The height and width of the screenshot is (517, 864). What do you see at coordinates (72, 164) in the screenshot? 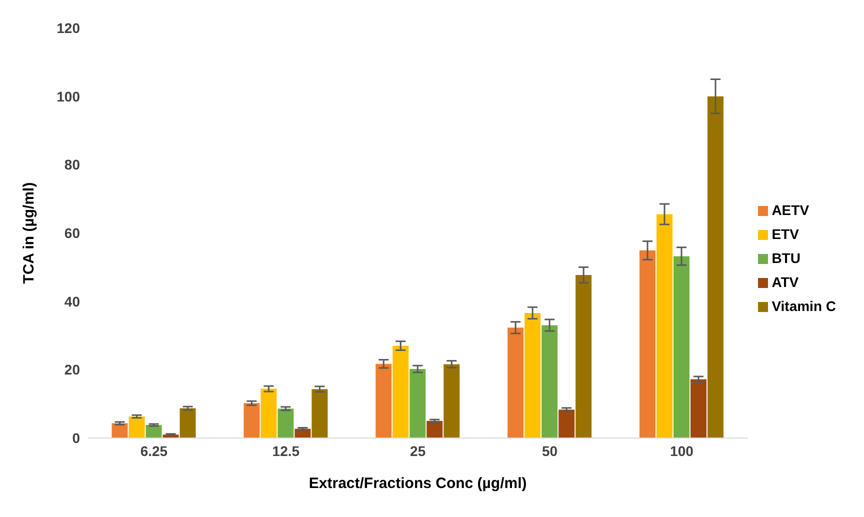
I see `y-tick-label: 80` at bounding box center [72, 164].